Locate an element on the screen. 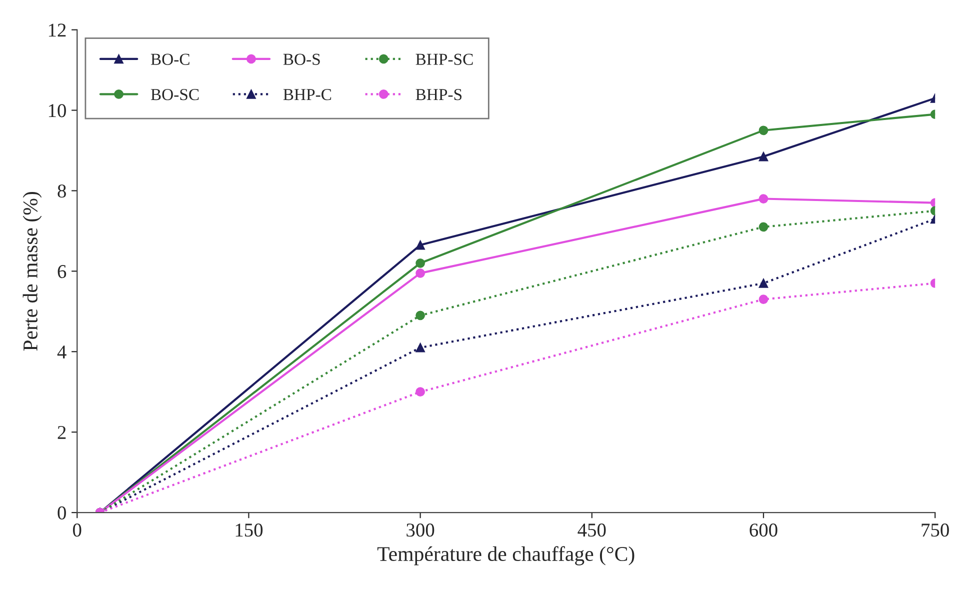 This screenshot has height=596, width=964. legend-label: BHP-SC is located at coordinates (444, 59).